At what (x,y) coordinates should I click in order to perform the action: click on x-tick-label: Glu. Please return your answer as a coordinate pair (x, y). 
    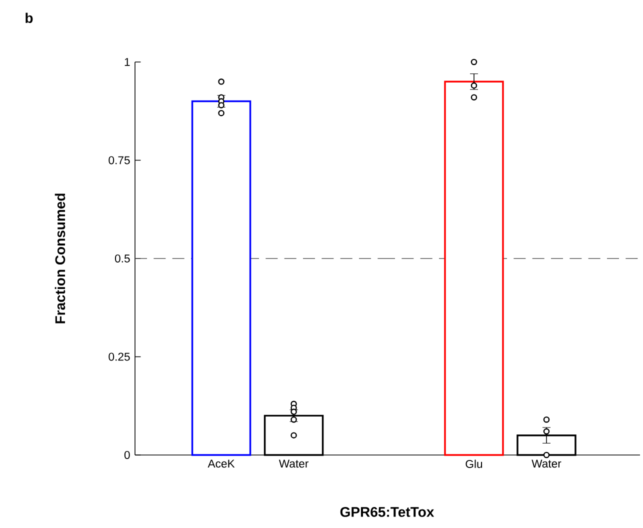
    Looking at the image, I should click on (474, 464).